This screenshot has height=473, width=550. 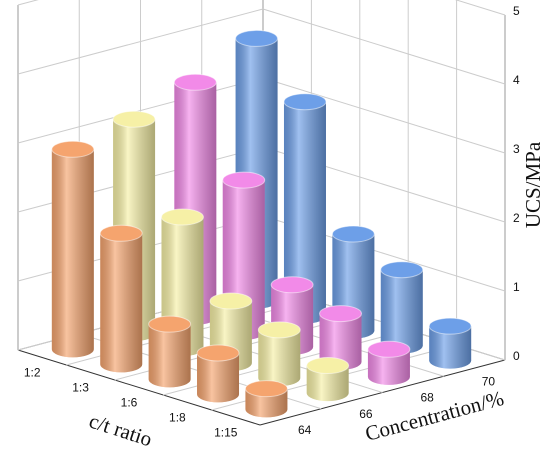 What do you see at coordinates (366, 414) in the screenshot?
I see `y-tick-label: 66` at bounding box center [366, 414].